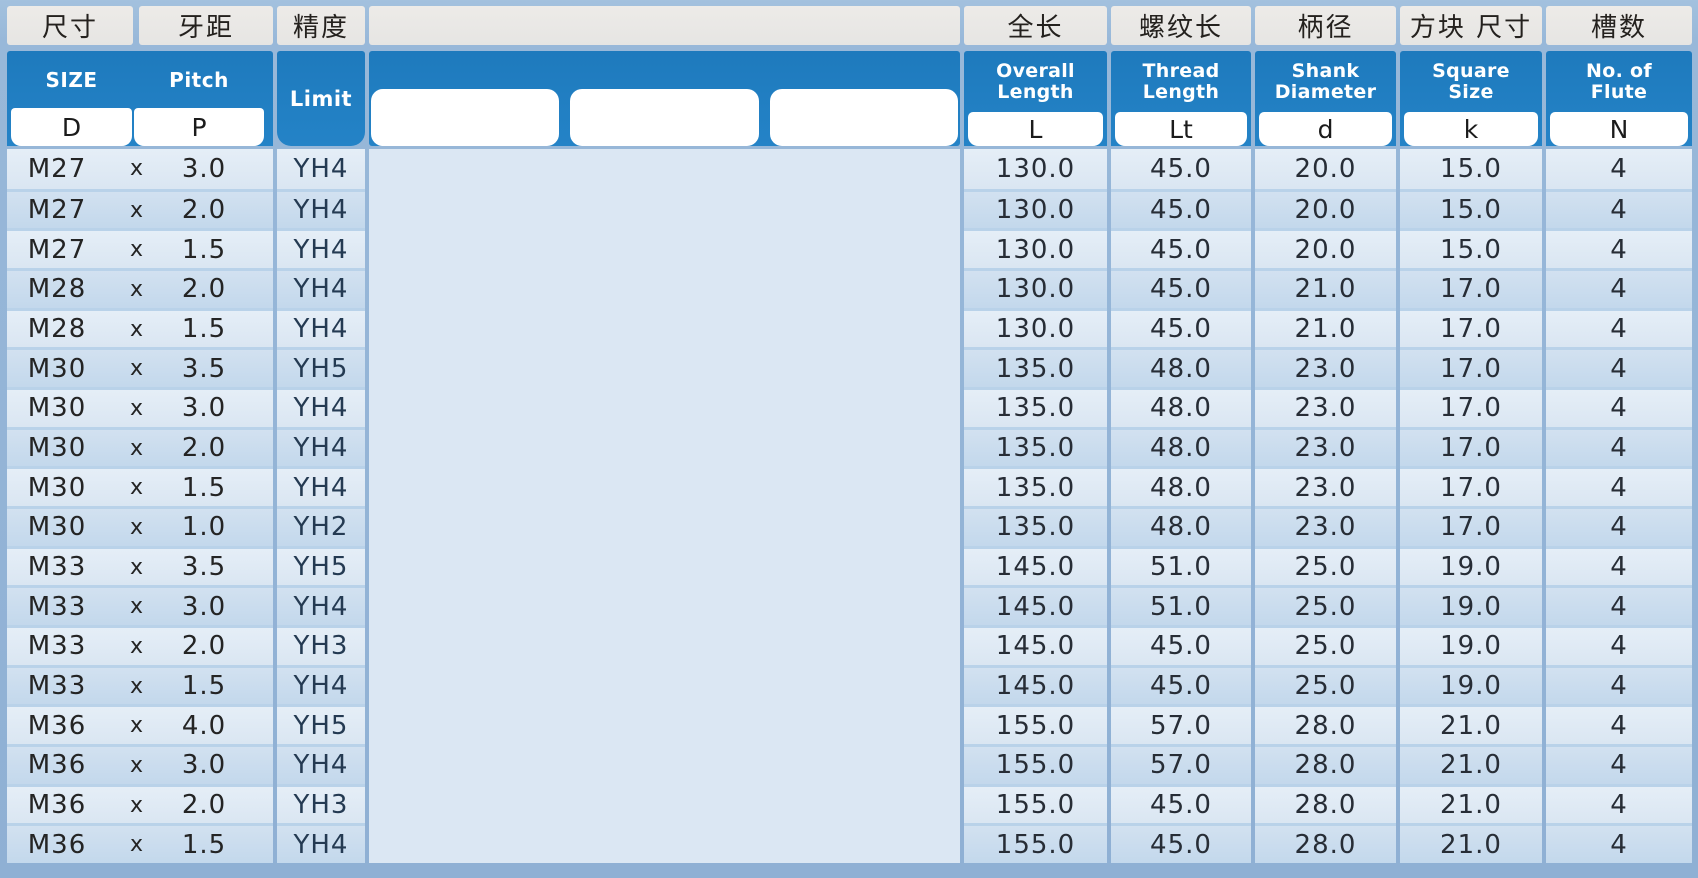  What do you see at coordinates (1471, 25) in the screenshot?
I see `header-square-size-cn: 方块 尺寸` at bounding box center [1471, 25].